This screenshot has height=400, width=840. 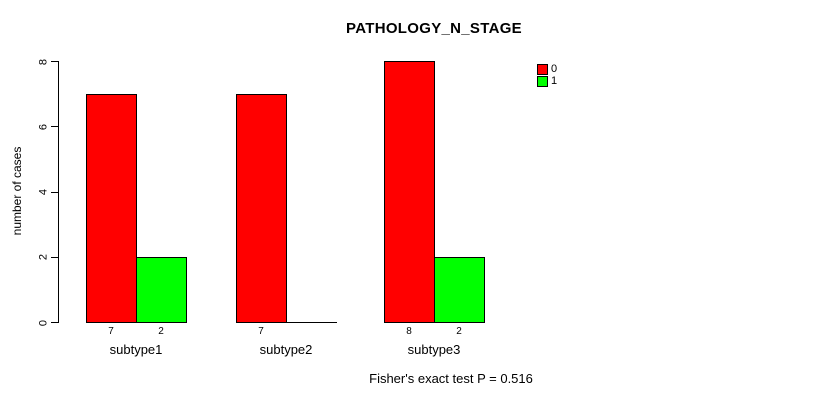 I want to click on category-label-subtype1: subtype1, so click(x=136, y=349).